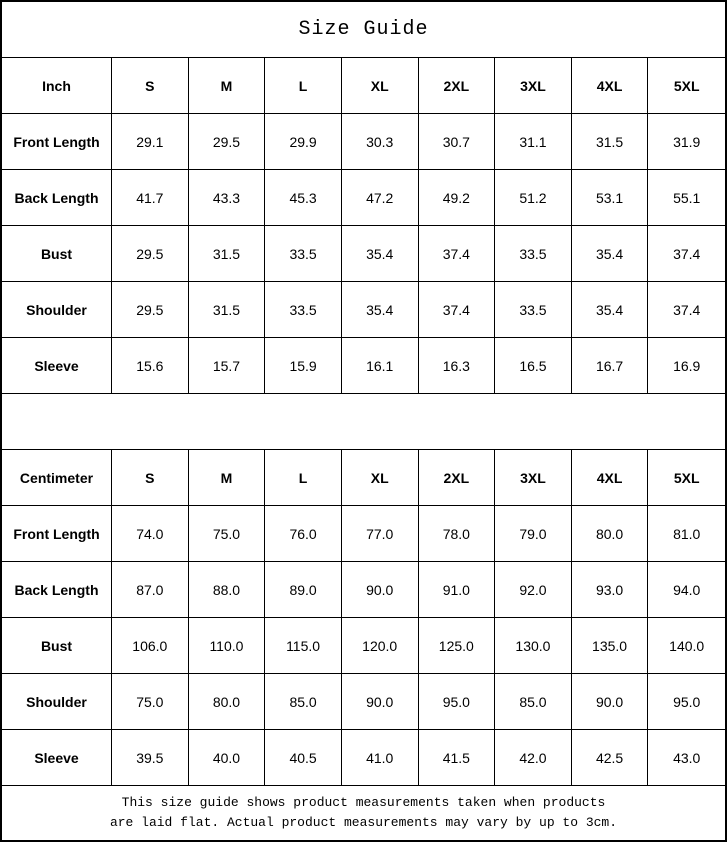 This screenshot has width=727, height=842. I want to click on value-cell: 16.1, so click(380, 365).